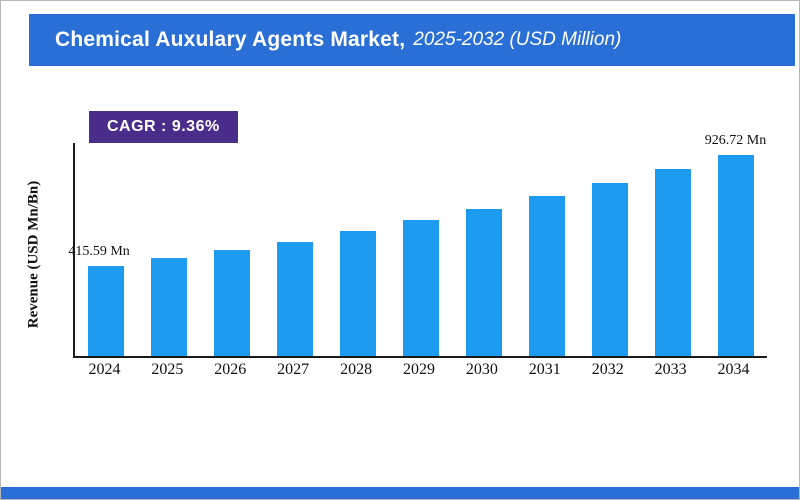 Image resolution: width=800 pixels, height=500 pixels. Describe the element at coordinates (483, 282) in the screenshot. I see `bar-2030` at that location.